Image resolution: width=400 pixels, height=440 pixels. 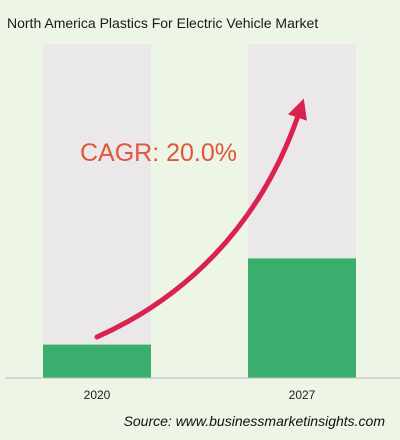 What do you see at coordinates (158, 153) in the screenshot?
I see `cagr-annotation: CAGR: 20.0%` at bounding box center [158, 153].